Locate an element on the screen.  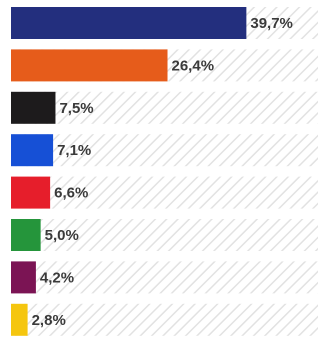
value-label: 26,4% is located at coordinates (193, 65).